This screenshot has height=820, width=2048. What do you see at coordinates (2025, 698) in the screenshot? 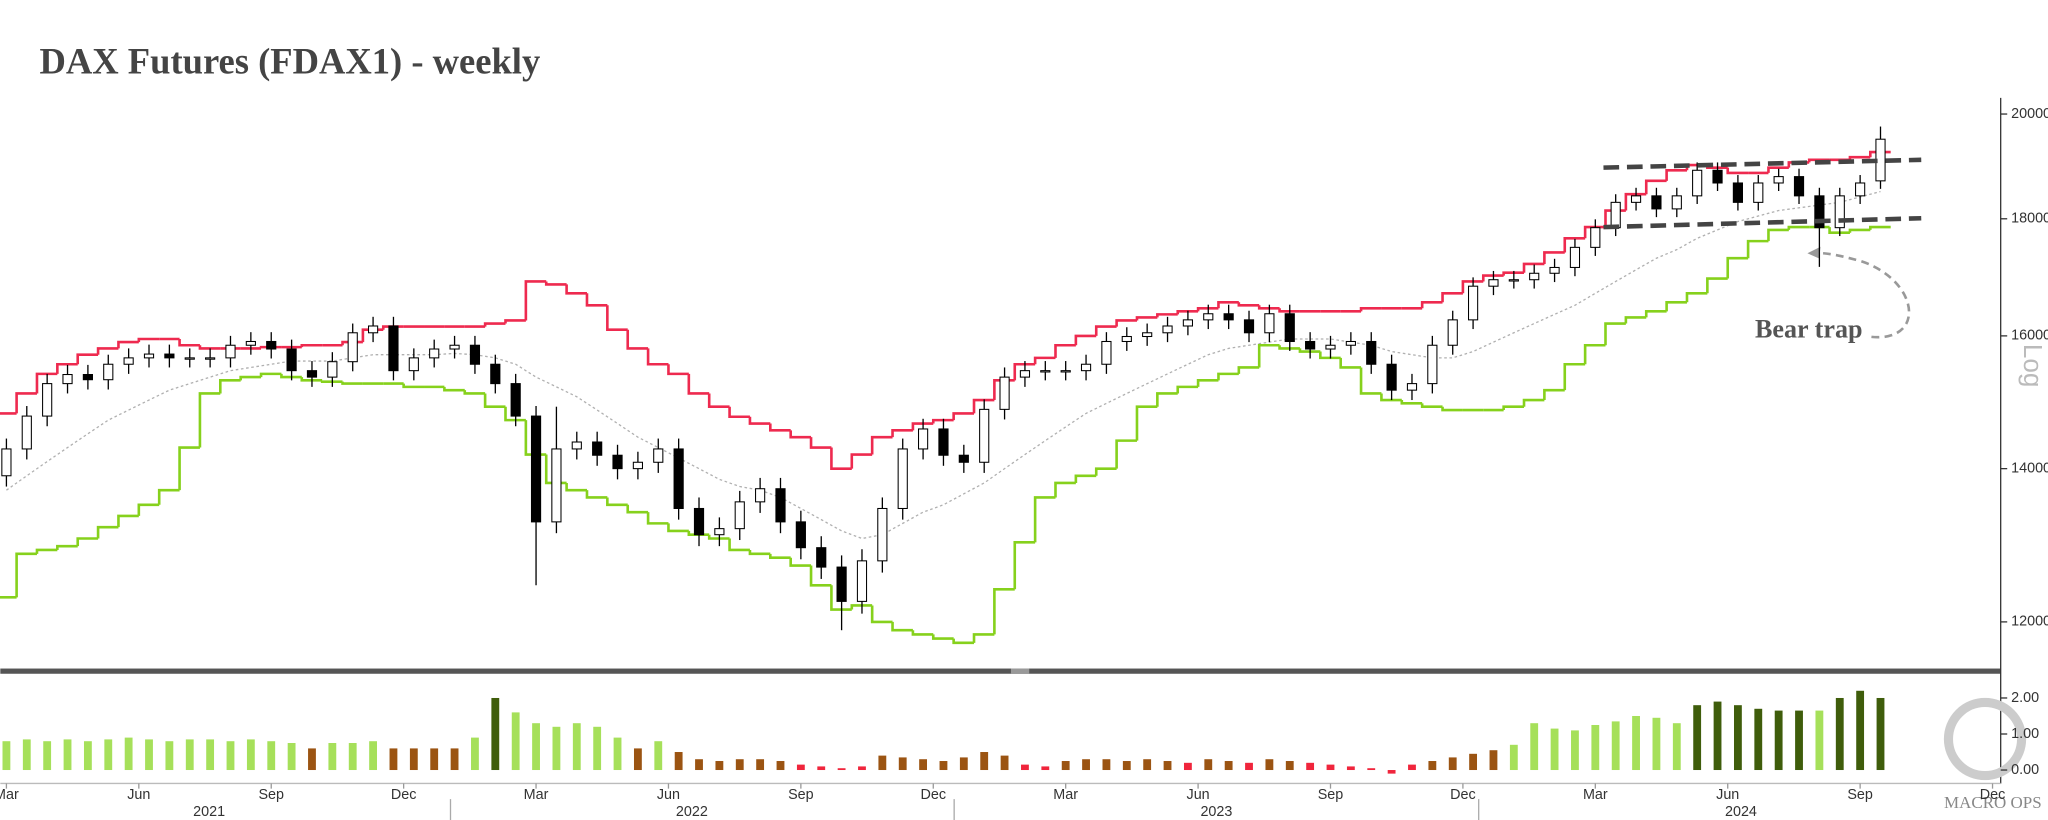
I see `hist-y-tick-label: 2.00` at bounding box center [2025, 698].